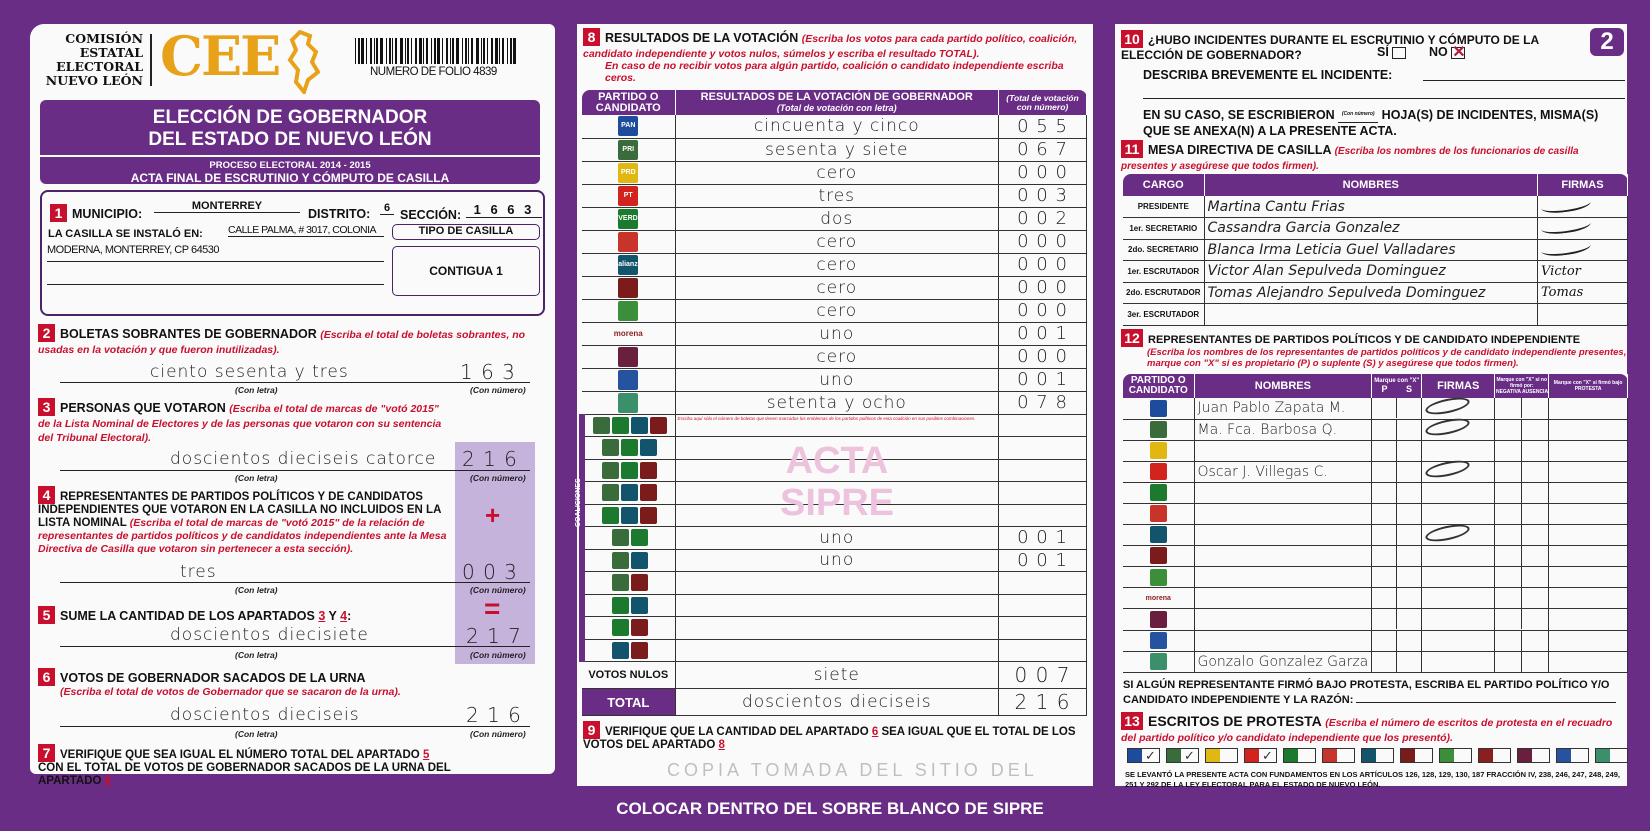 Image resolution: width=1650 pixels, height=831 pixels. Describe the element at coordinates (1358, 114) in the screenshot. I see `incident-count-field: (Con número)` at that location.